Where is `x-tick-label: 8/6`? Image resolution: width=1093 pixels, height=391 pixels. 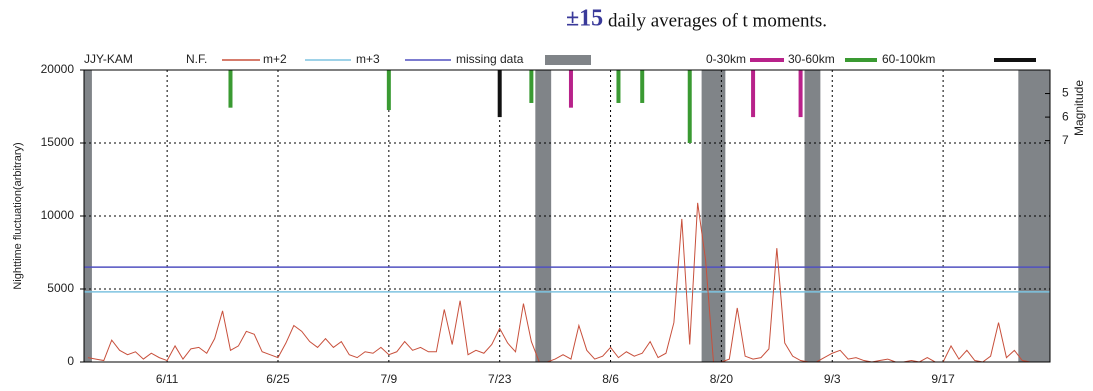 x-tick-label: 8/6 is located at coordinates (610, 379).